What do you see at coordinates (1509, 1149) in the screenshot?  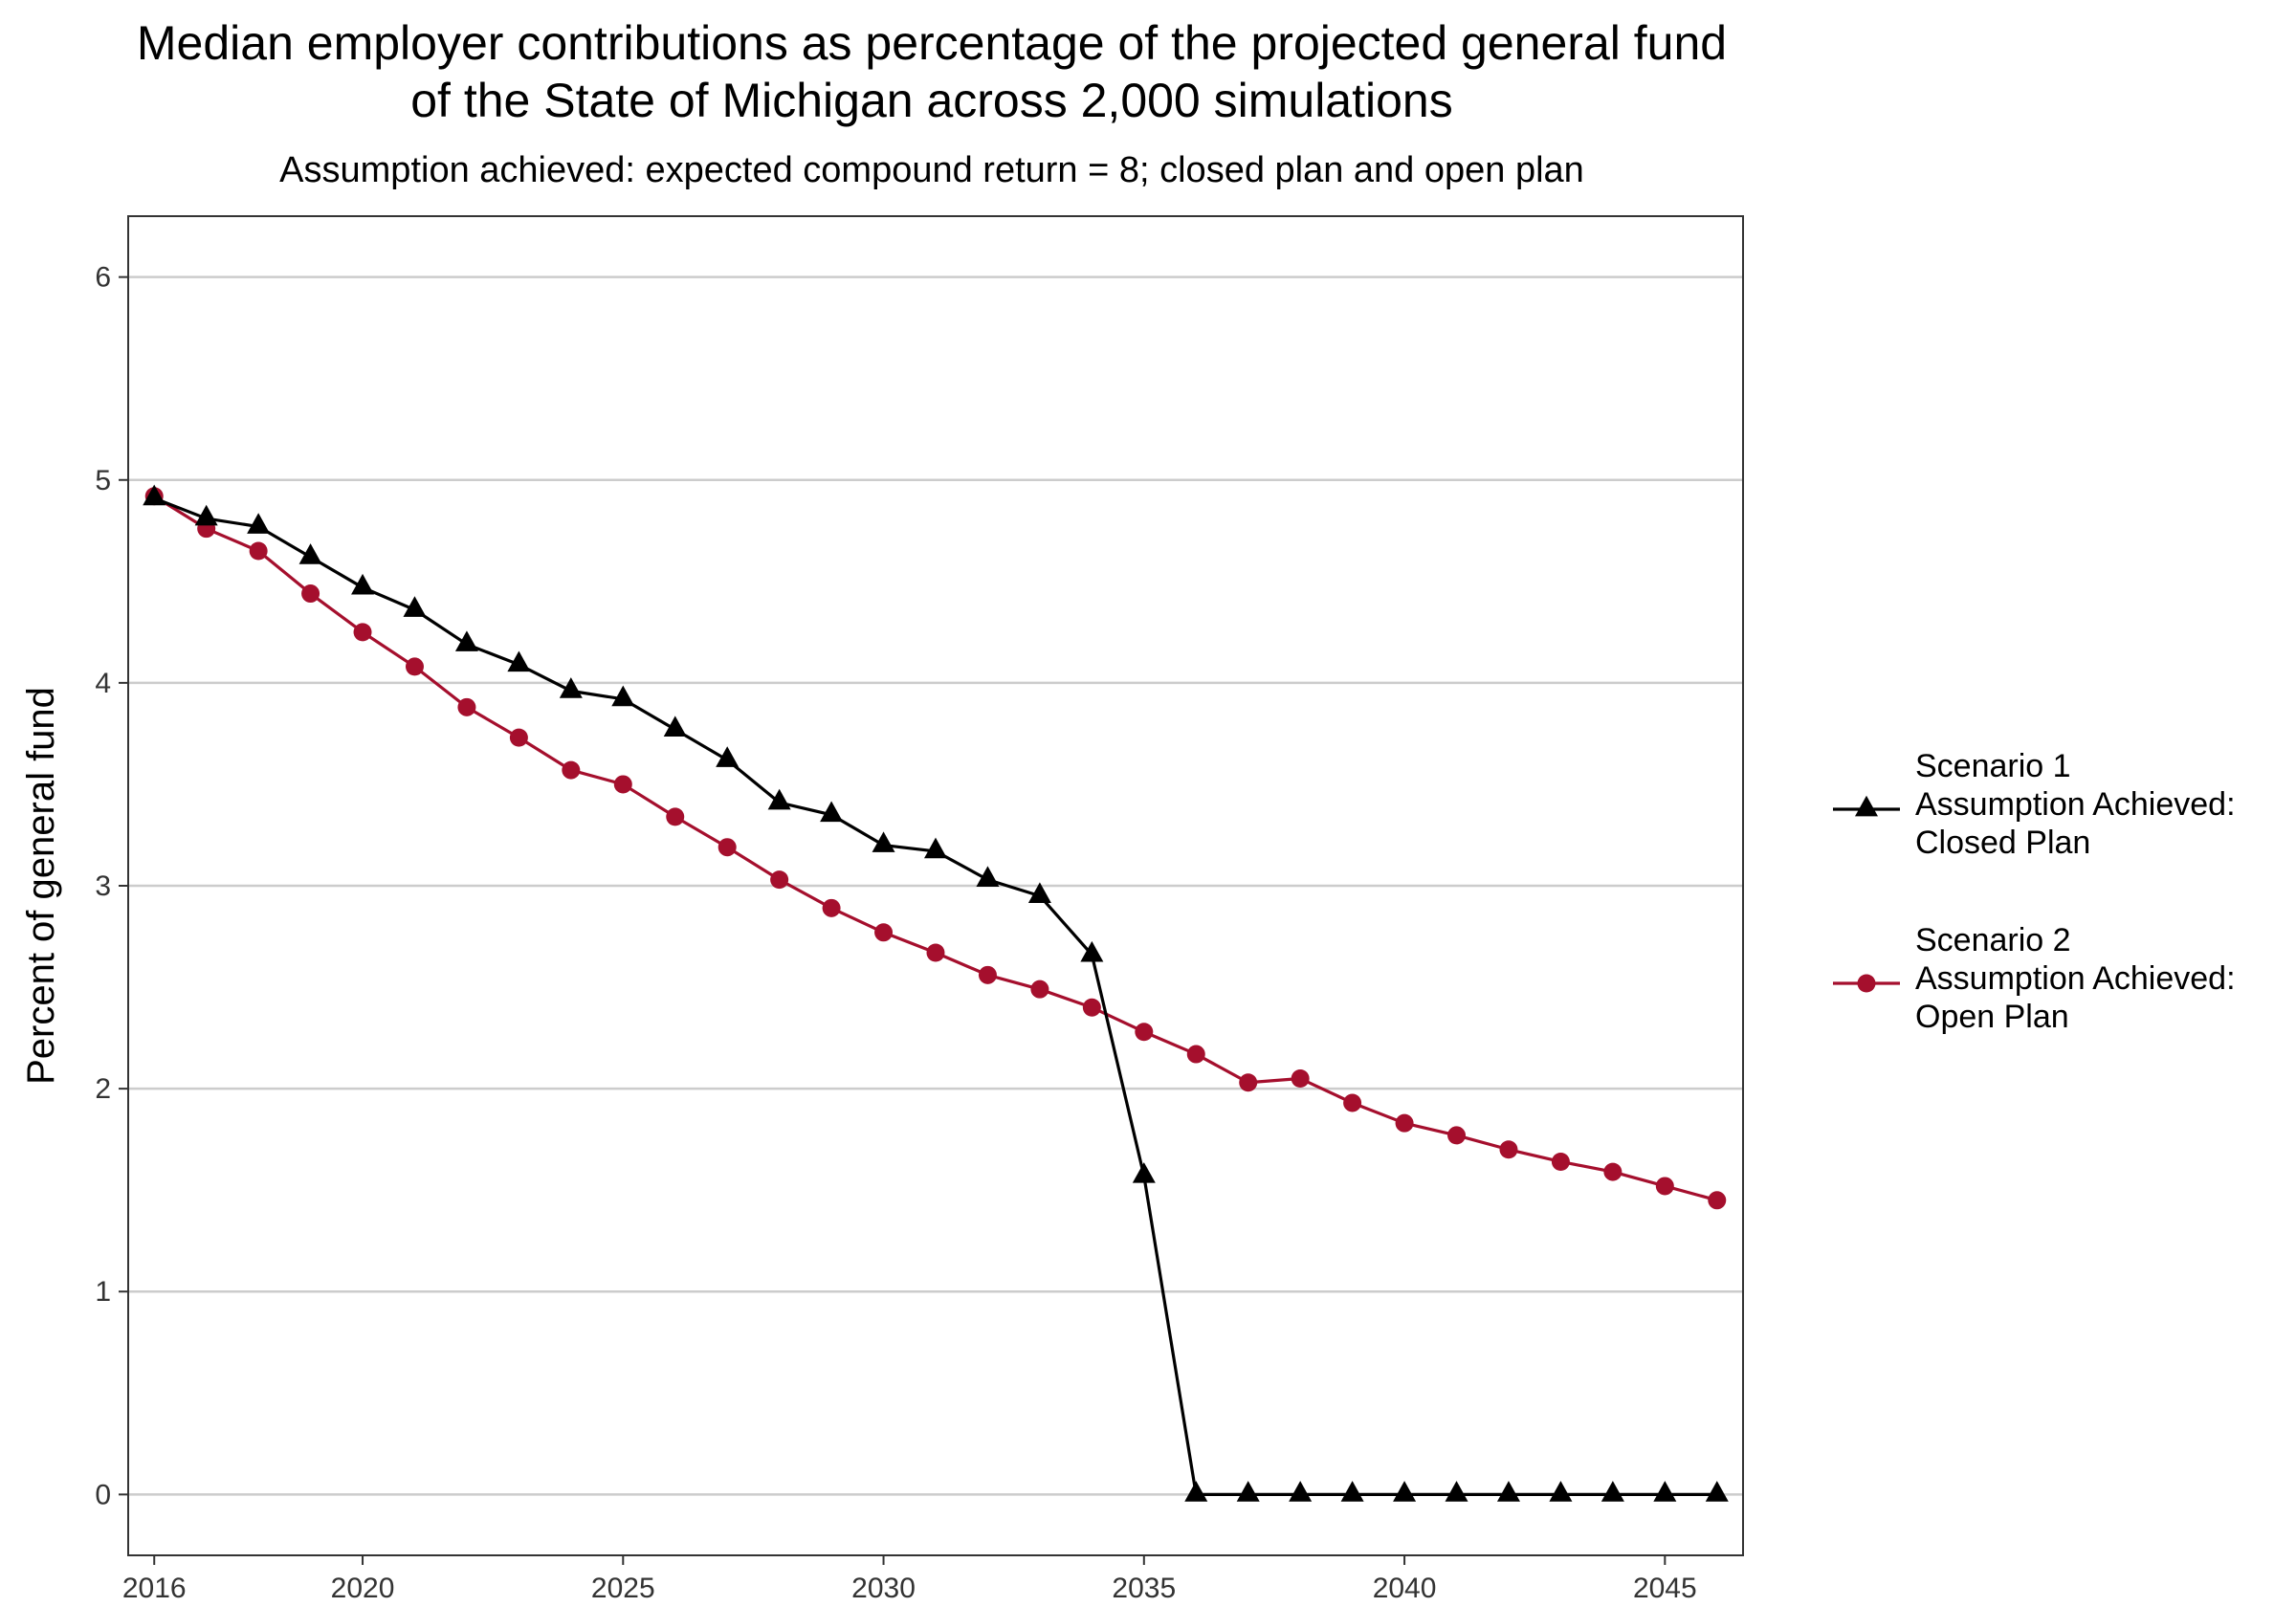 I see `series-2-point-2042` at bounding box center [1509, 1149].